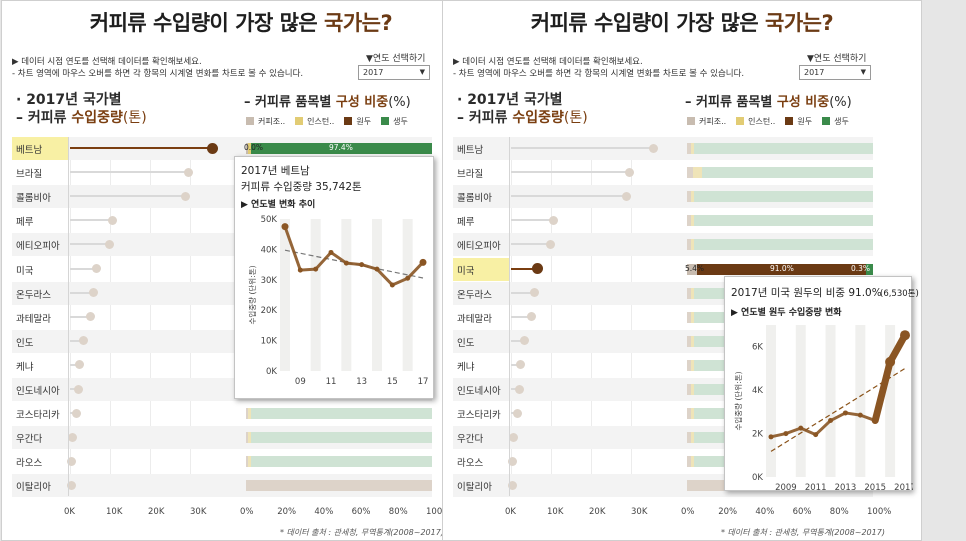 This screenshot has width=966, height=541. Describe the element at coordinates (663, 245) in the screenshot. I see `country-row: 에티오피아` at that location.